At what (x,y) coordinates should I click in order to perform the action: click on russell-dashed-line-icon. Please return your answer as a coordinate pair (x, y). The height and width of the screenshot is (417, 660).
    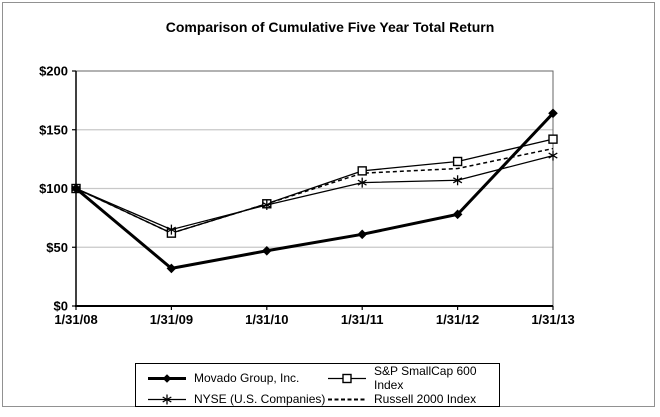
    Looking at the image, I should click on (347, 399).